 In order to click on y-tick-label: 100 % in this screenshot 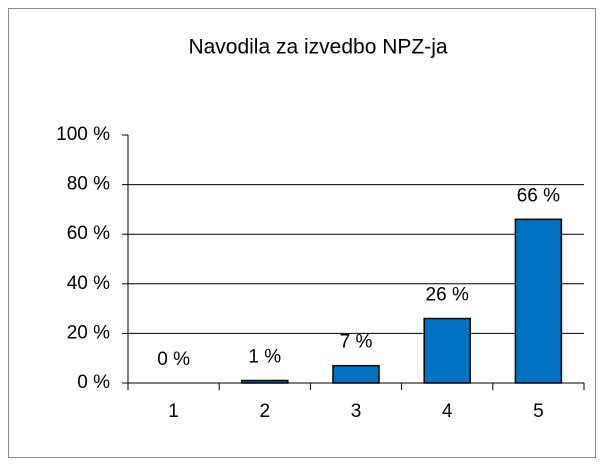, I will do `click(83, 134)`.